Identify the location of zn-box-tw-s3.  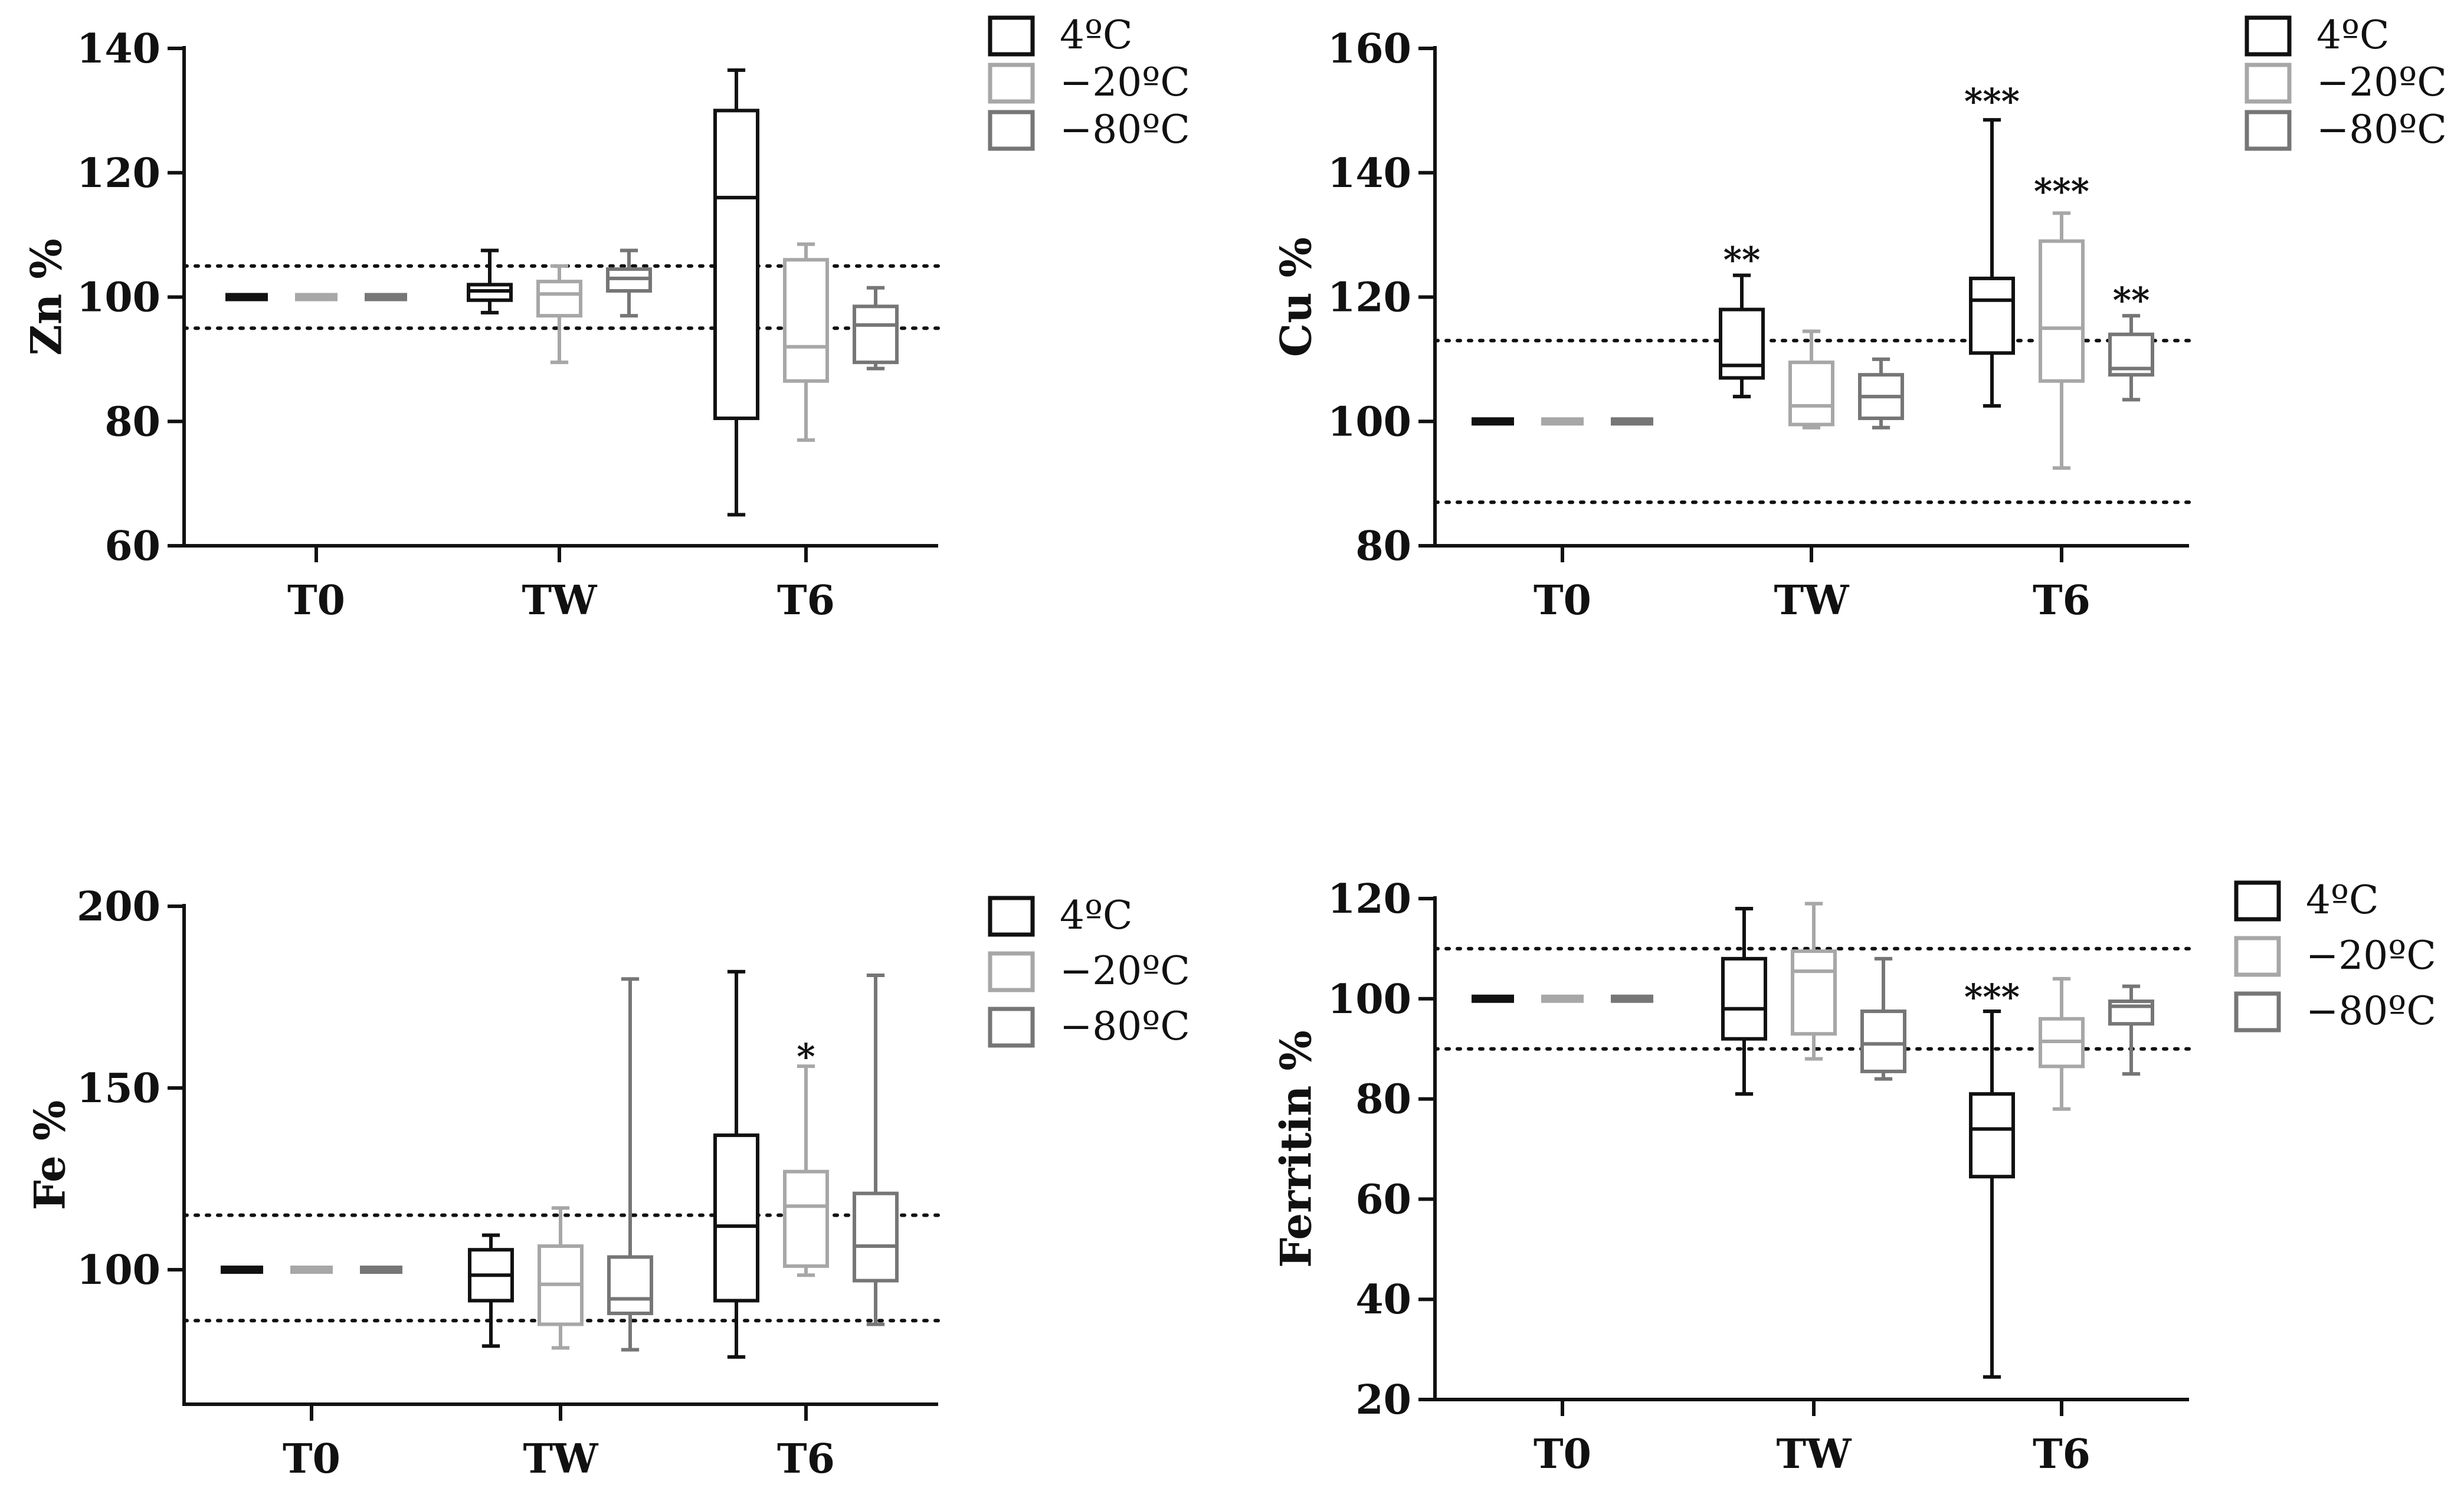
(629, 283).